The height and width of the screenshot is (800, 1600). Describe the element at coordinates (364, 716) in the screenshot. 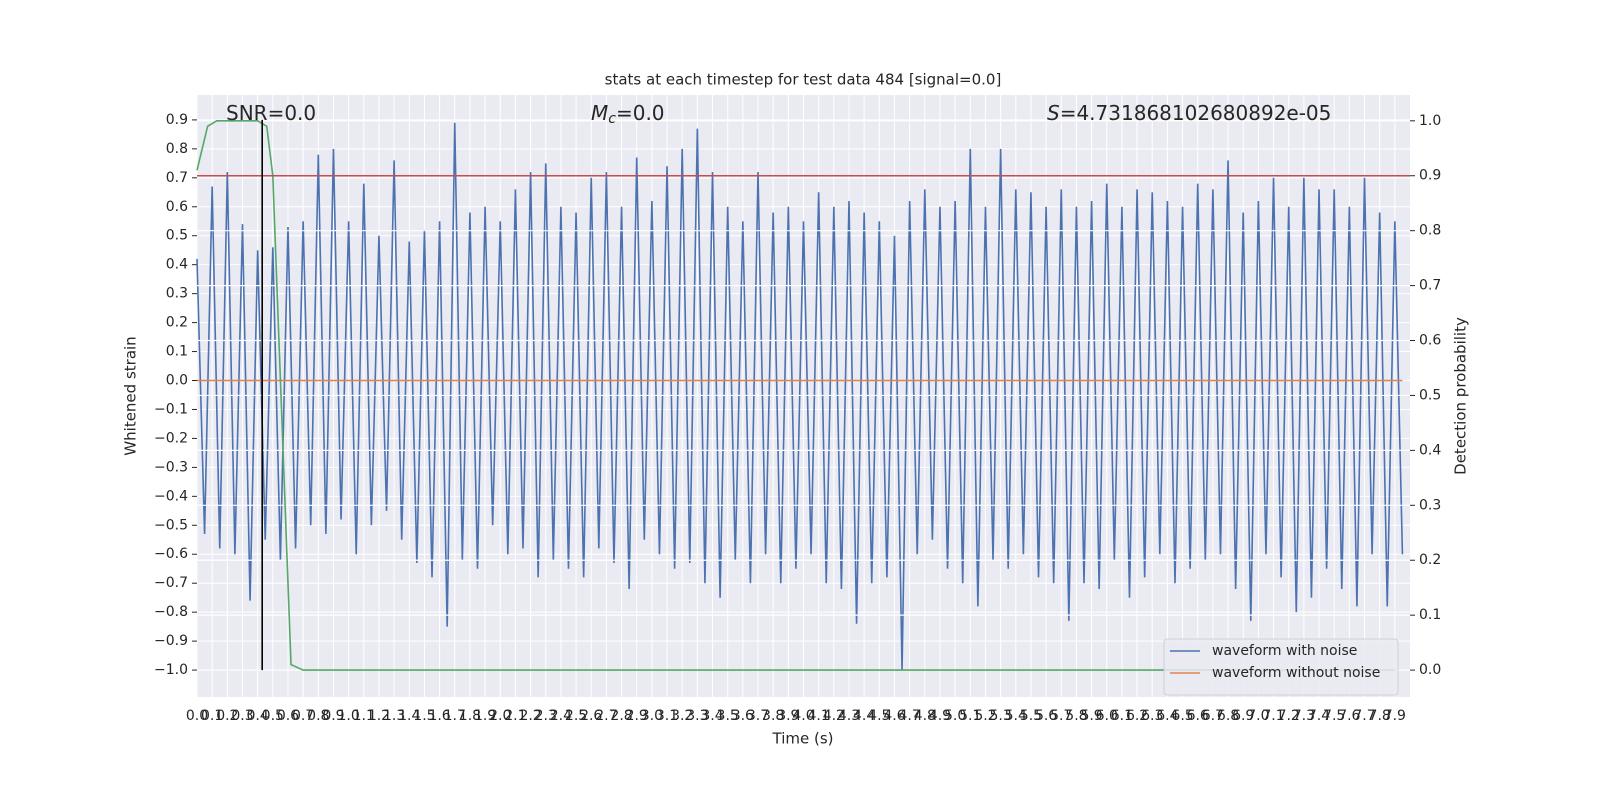

I see `x-tick-label: 1.1` at that location.